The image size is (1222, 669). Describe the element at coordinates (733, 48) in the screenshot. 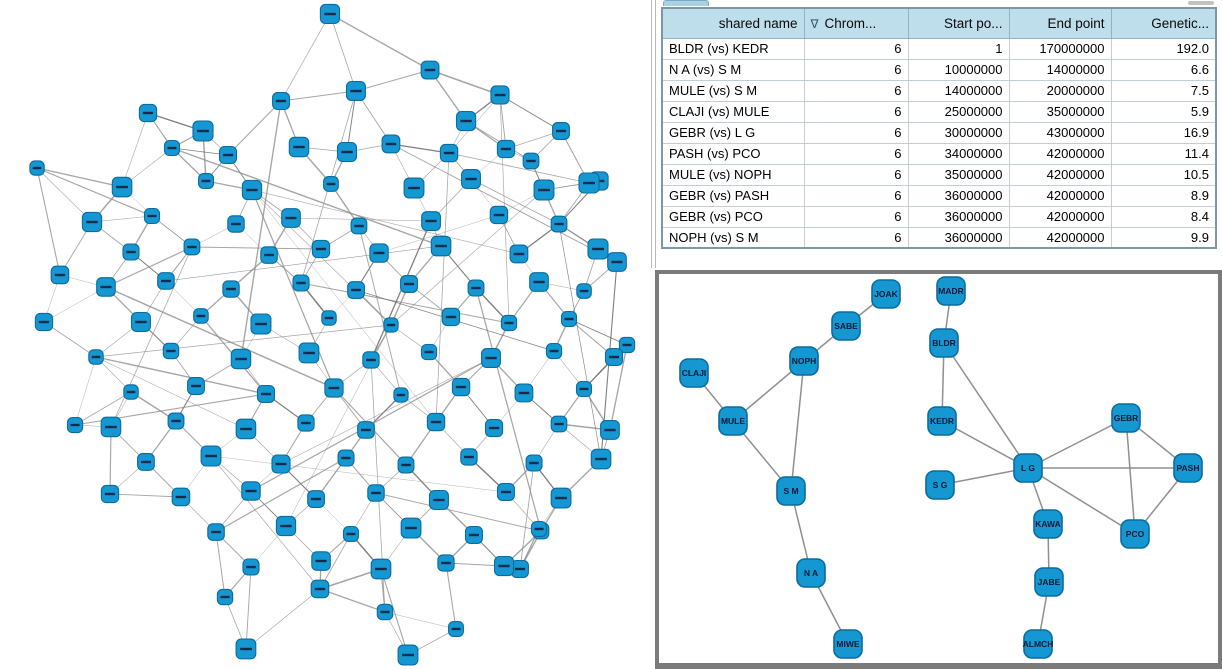

I see `table-cell-shared-name: BLDR (vs) KEDR` at that location.